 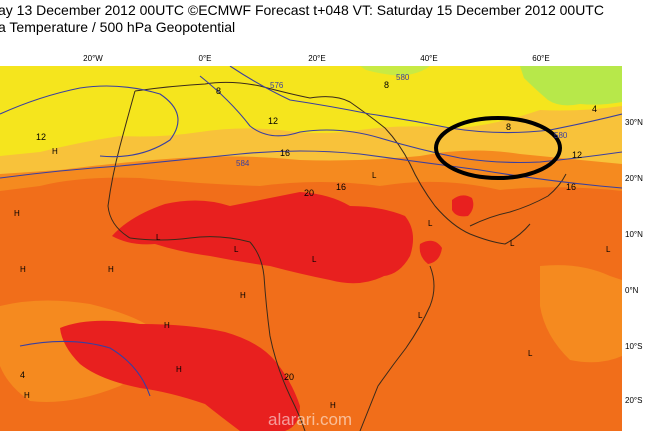 I want to click on red-spot-ethiopia, so click(x=430, y=252).